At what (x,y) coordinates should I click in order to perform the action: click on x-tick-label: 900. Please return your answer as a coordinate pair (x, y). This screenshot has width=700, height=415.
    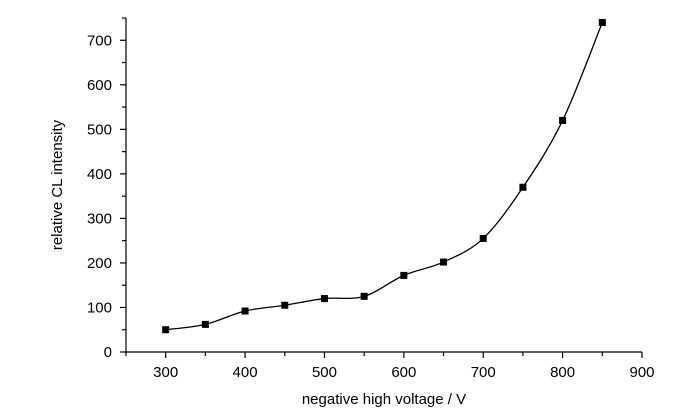
    Looking at the image, I should click on (641, 372).